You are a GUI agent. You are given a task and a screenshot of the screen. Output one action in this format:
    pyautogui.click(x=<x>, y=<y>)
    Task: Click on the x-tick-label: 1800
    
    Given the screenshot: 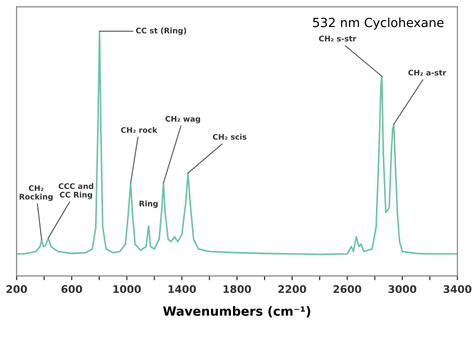 What is the action you would take?
    pyautogui.click(x=237, y=289)
    